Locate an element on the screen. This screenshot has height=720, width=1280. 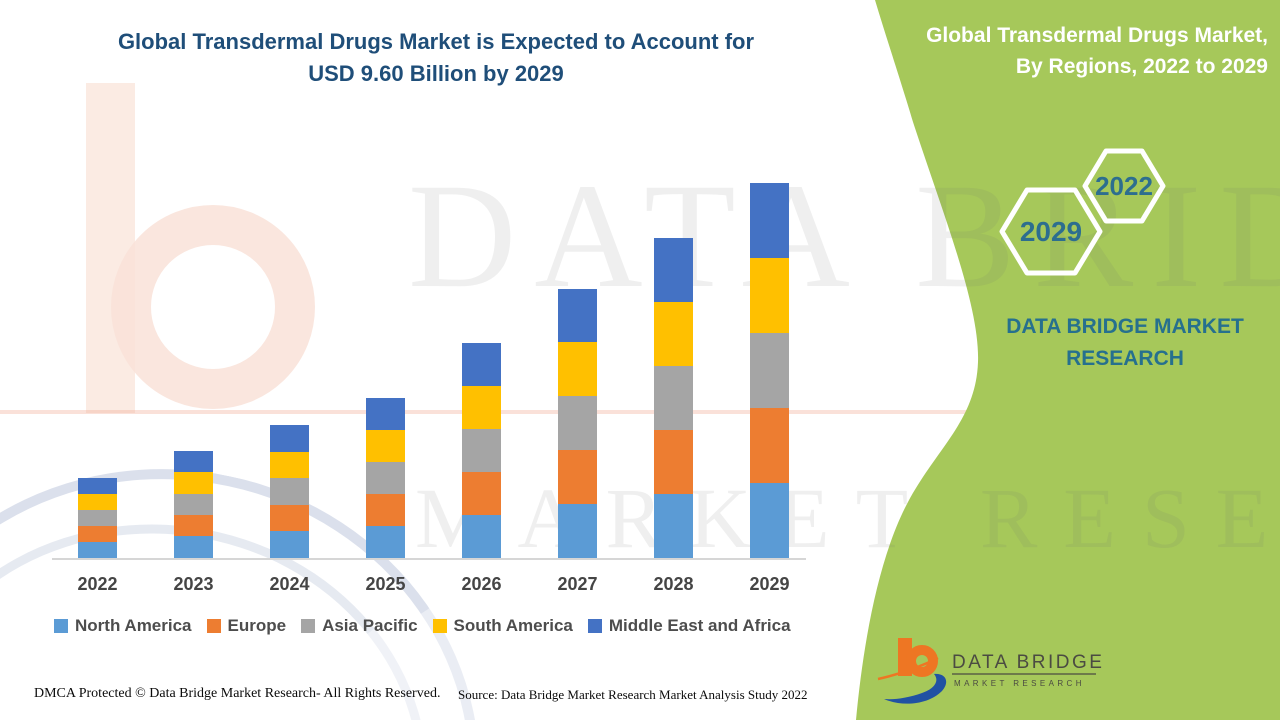
bar-2023 is located at coordinates (193, 504).